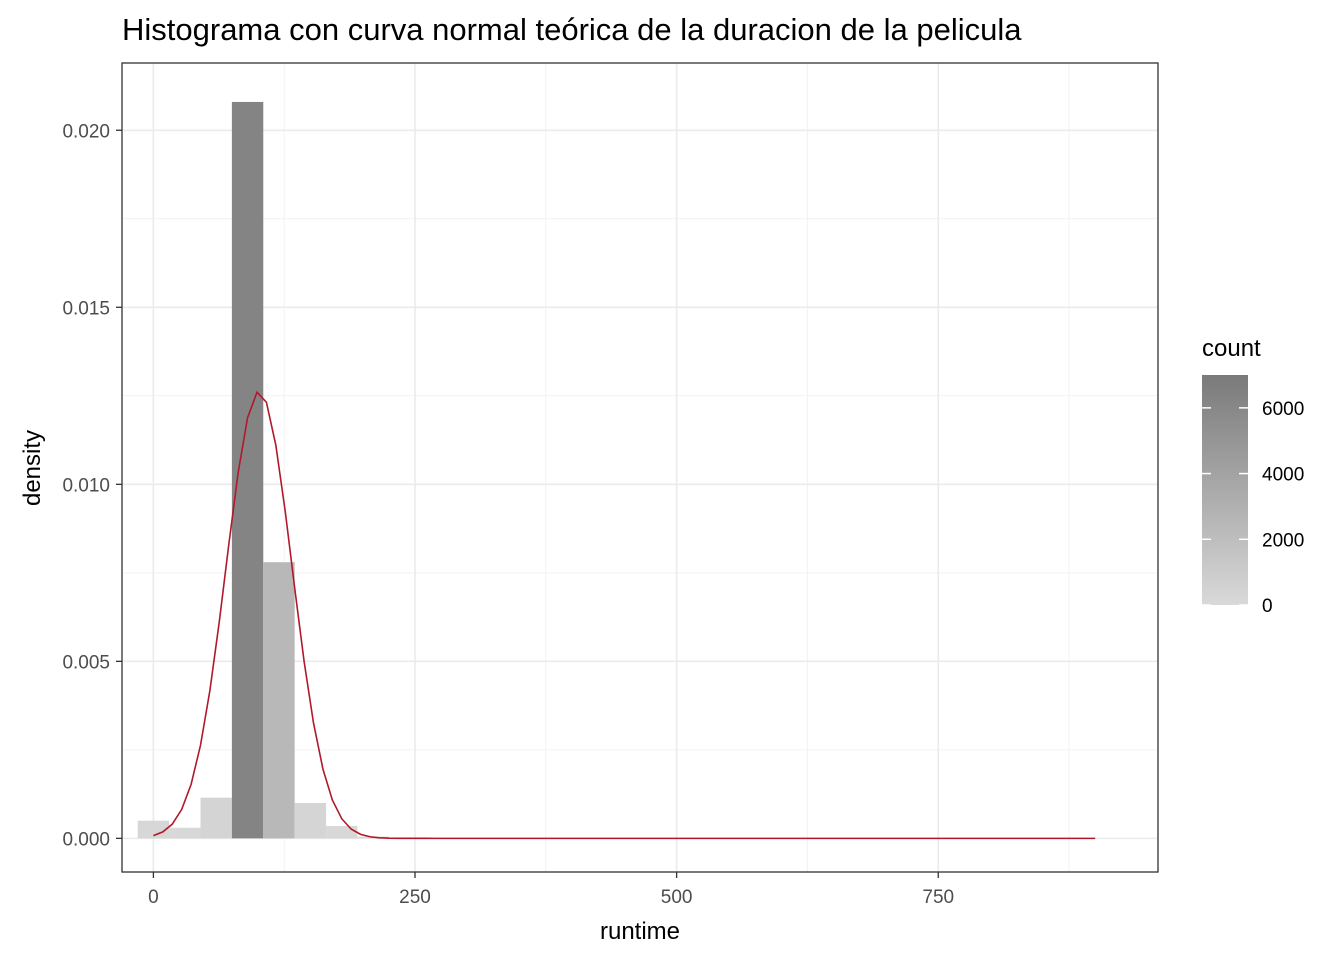 This screenshot has width=1344, height=960. What do you see at coordinates (677, 897) in the screenshot?
I see `x-tick-label: 500` at bounding box center [677, 897].